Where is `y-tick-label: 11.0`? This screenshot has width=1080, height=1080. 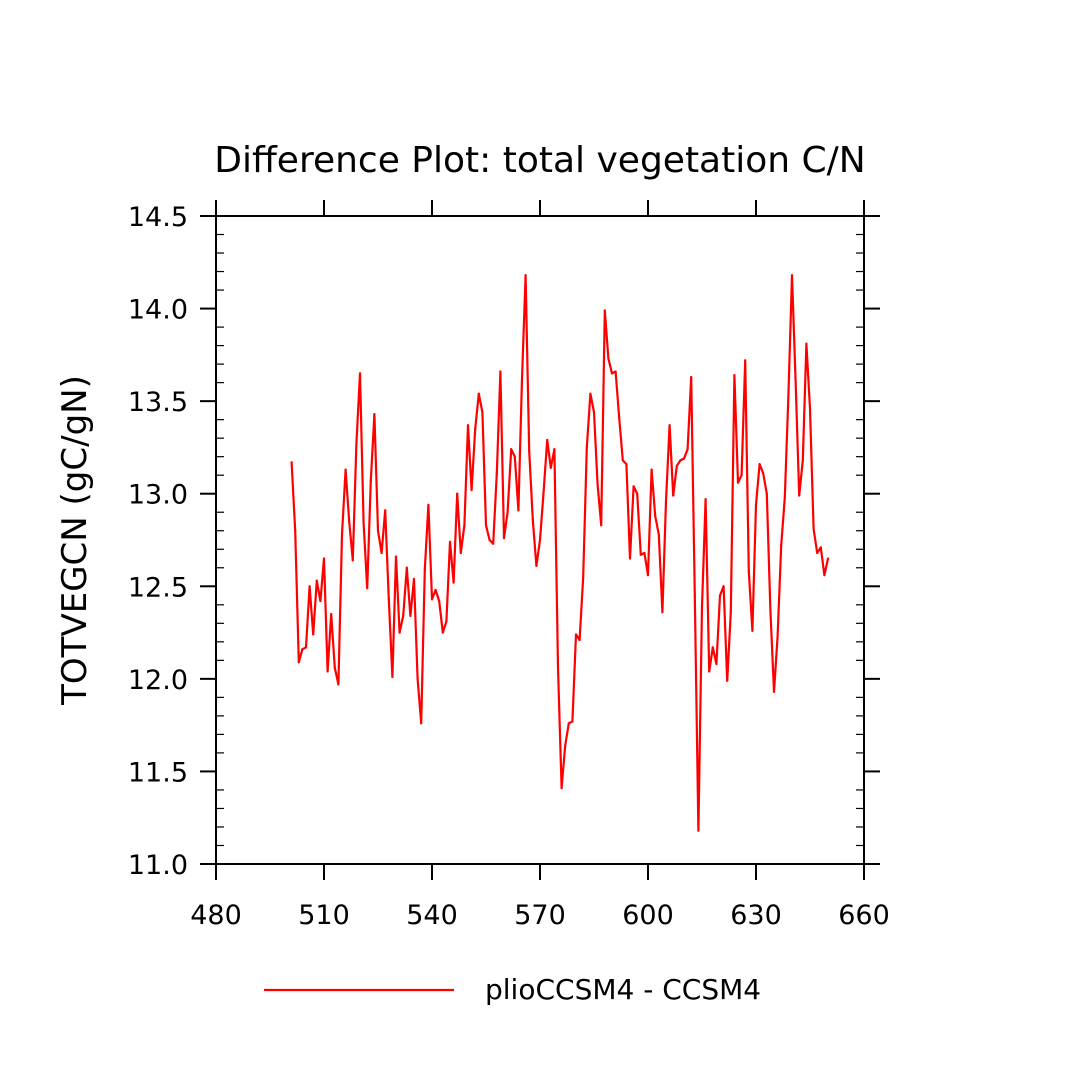 y-tick-label: 11.0 is located at coordinates (158, 865).